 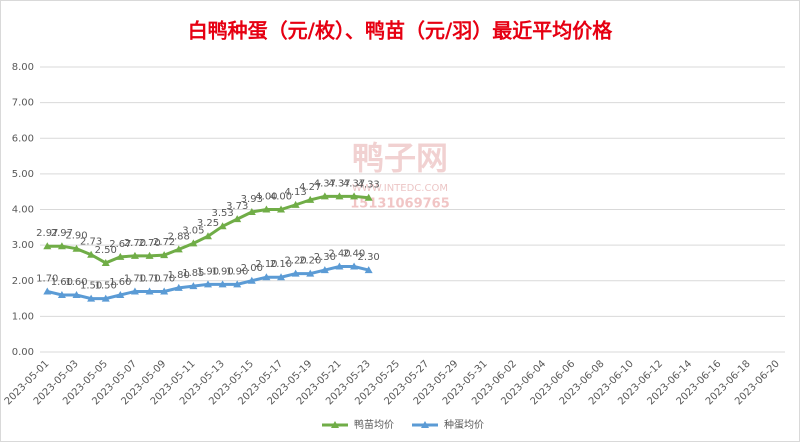 I want to click on data-label: 3.25, so click(x=208, y=223).